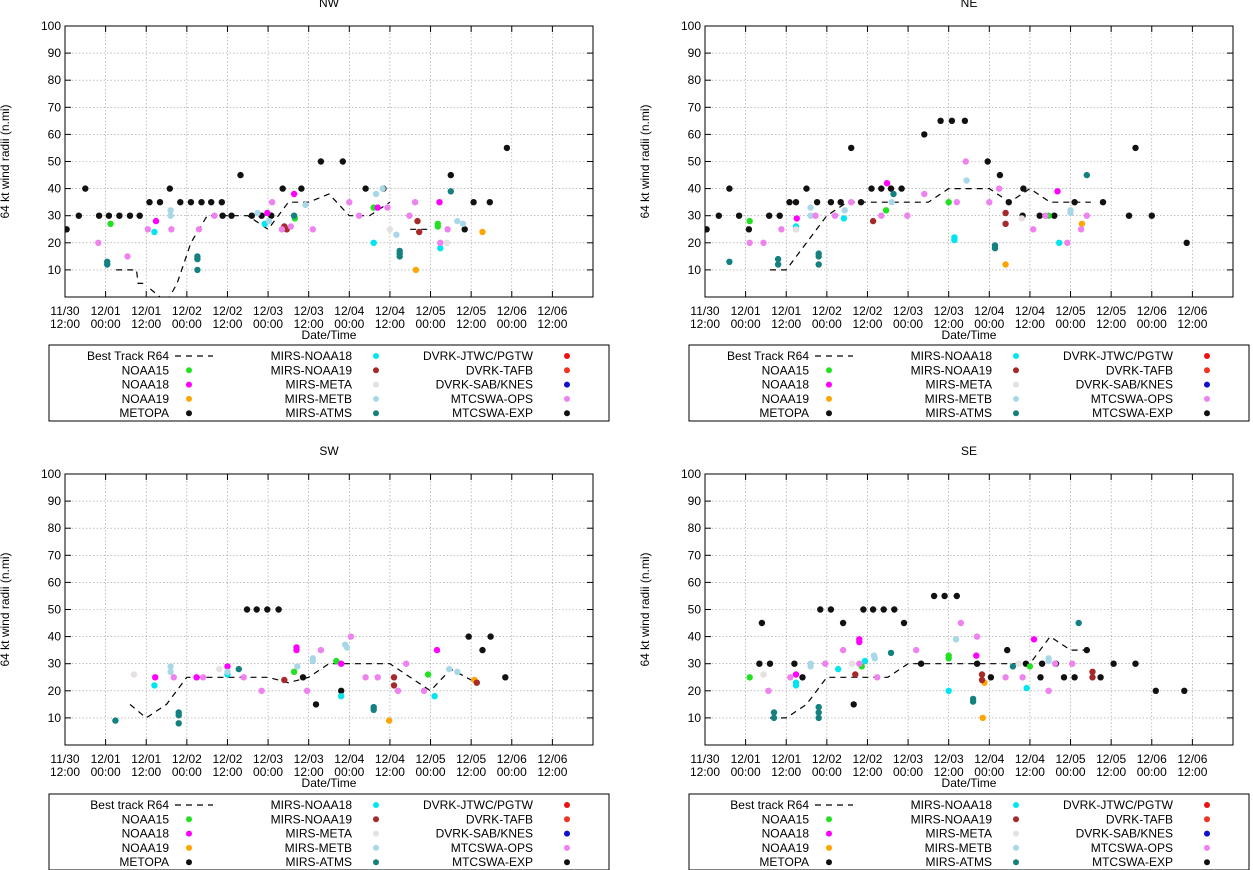 The height and width of the screenshot is (870, 1253). What do you see at coordinates (499, 370) in the screenshot?
I see `legend-label: DVRK-TAFB` at bounding box center [499, 370].